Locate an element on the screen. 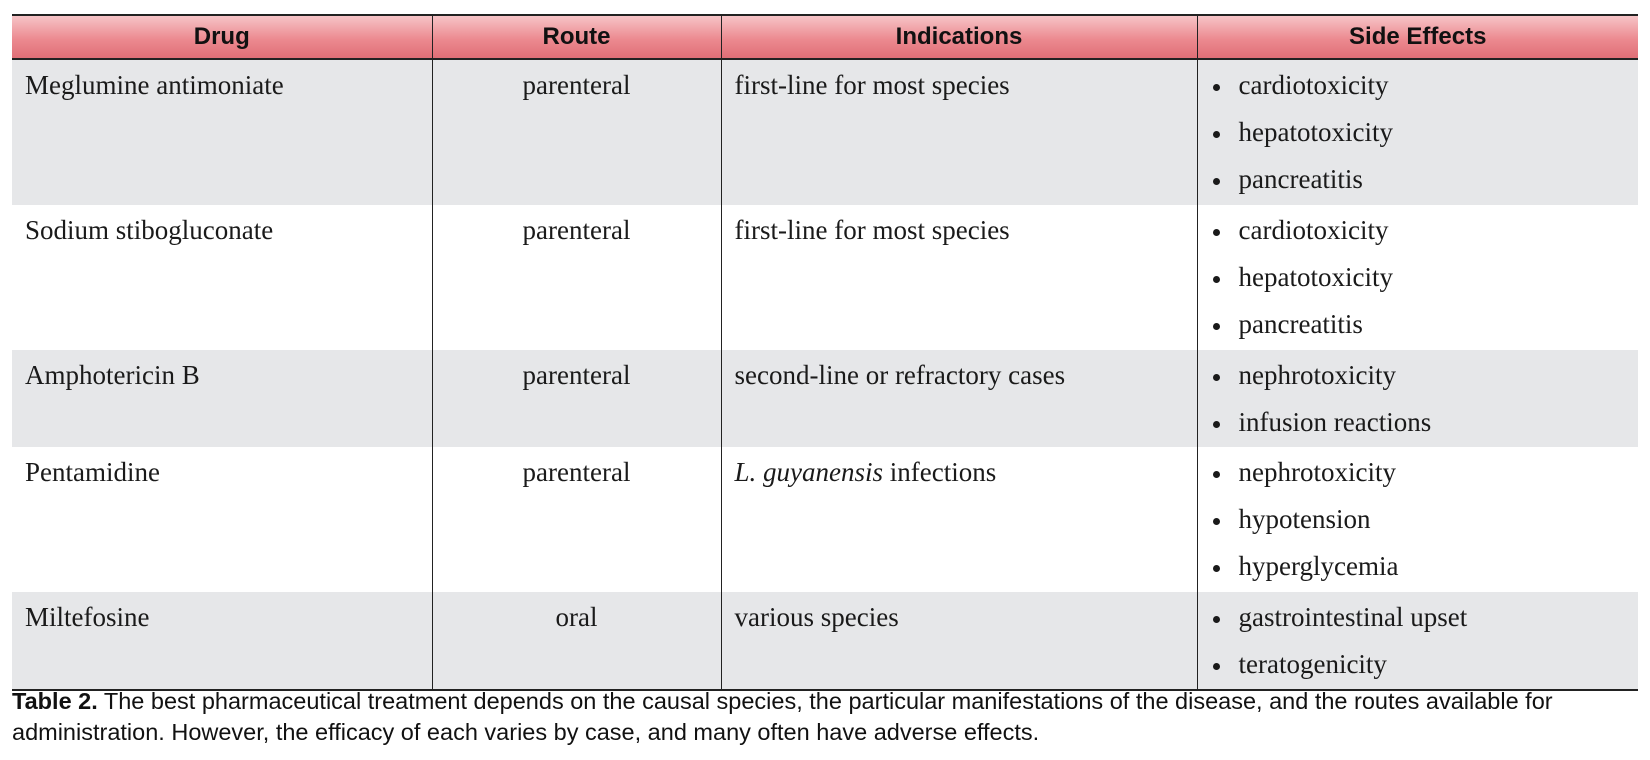 The height and width of the screenshot is (760, 1650). side-effects-list: gastrointestinal upset teratogenicity is located at coordinates (1418, 640).